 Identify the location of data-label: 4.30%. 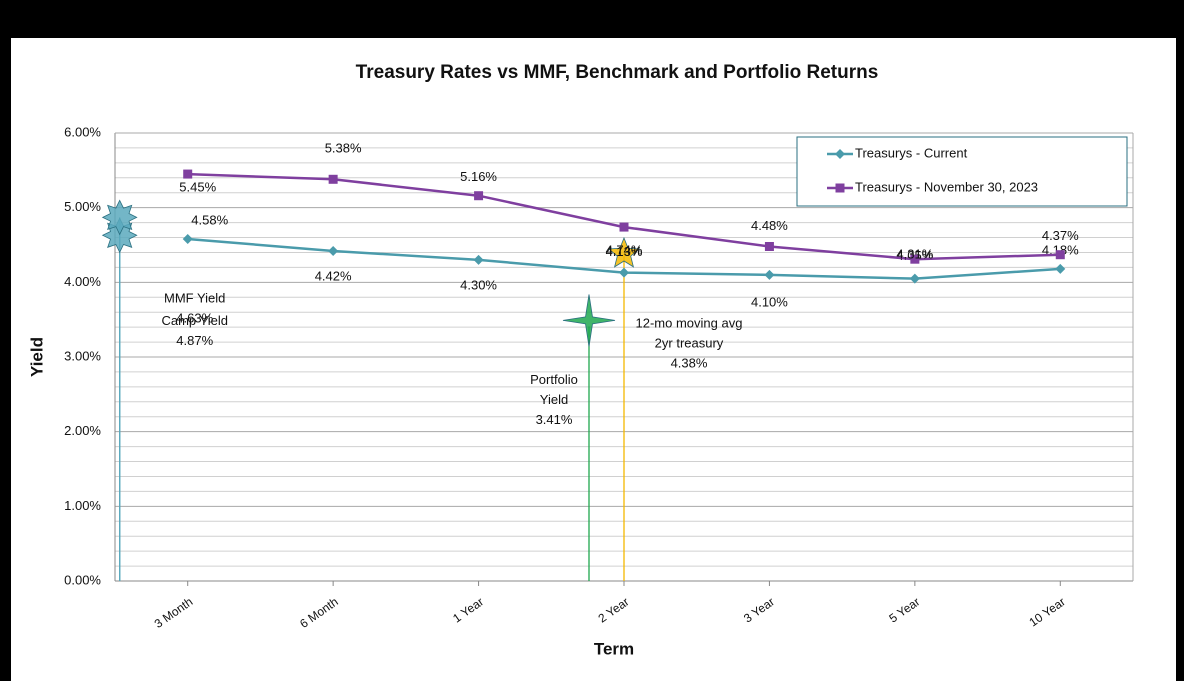
(478, 284).